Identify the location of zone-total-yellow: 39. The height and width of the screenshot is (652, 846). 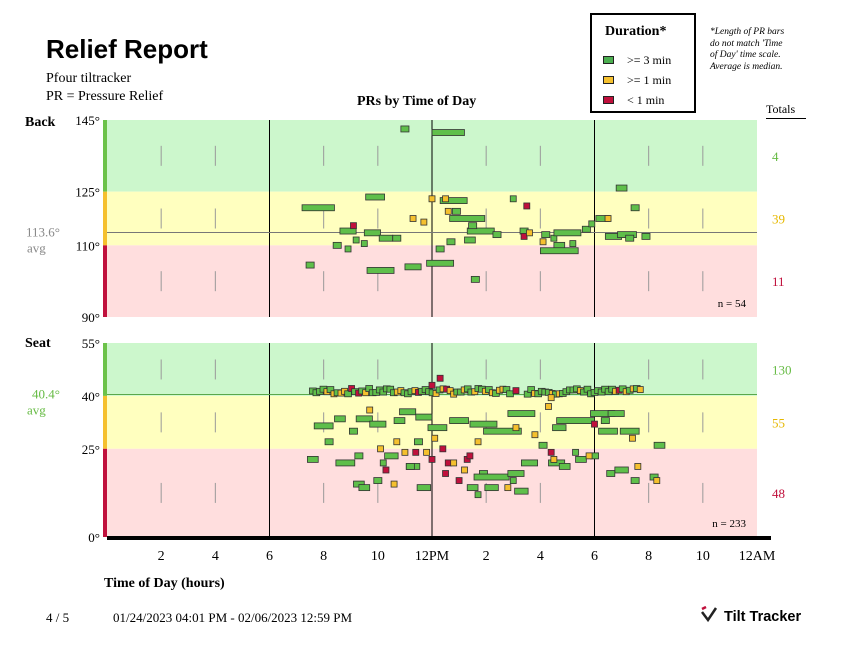
(778, 219).